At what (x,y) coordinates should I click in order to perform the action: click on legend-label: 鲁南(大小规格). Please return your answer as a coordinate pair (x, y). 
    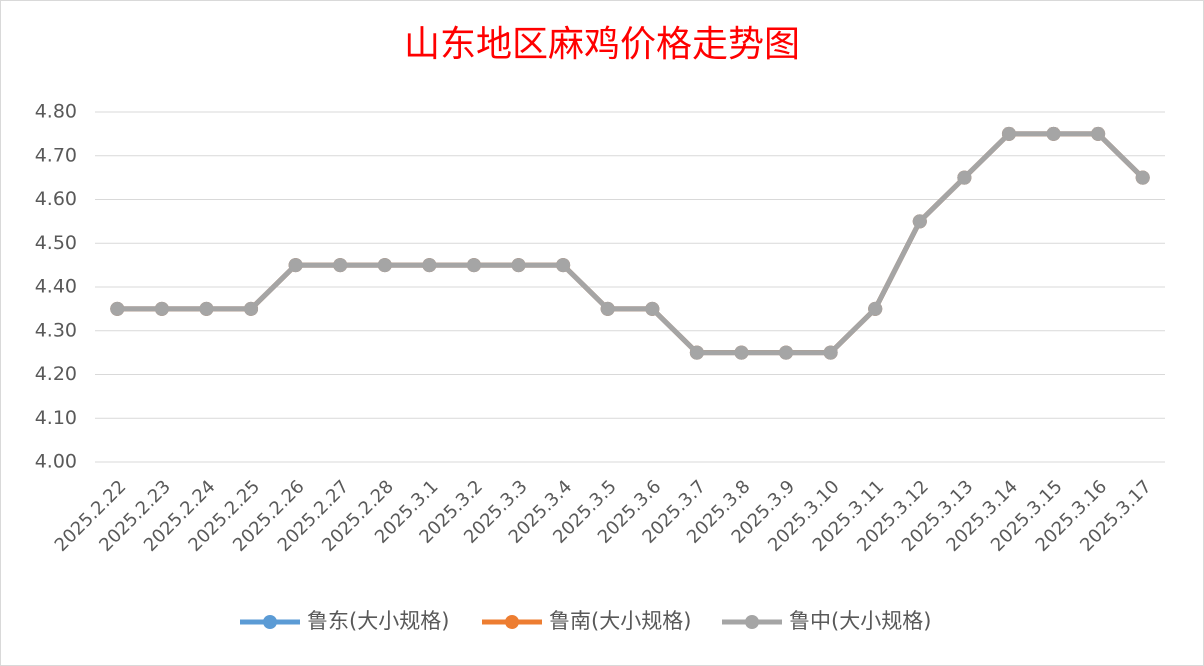
    Looking at the image, I should click on (620, 621).